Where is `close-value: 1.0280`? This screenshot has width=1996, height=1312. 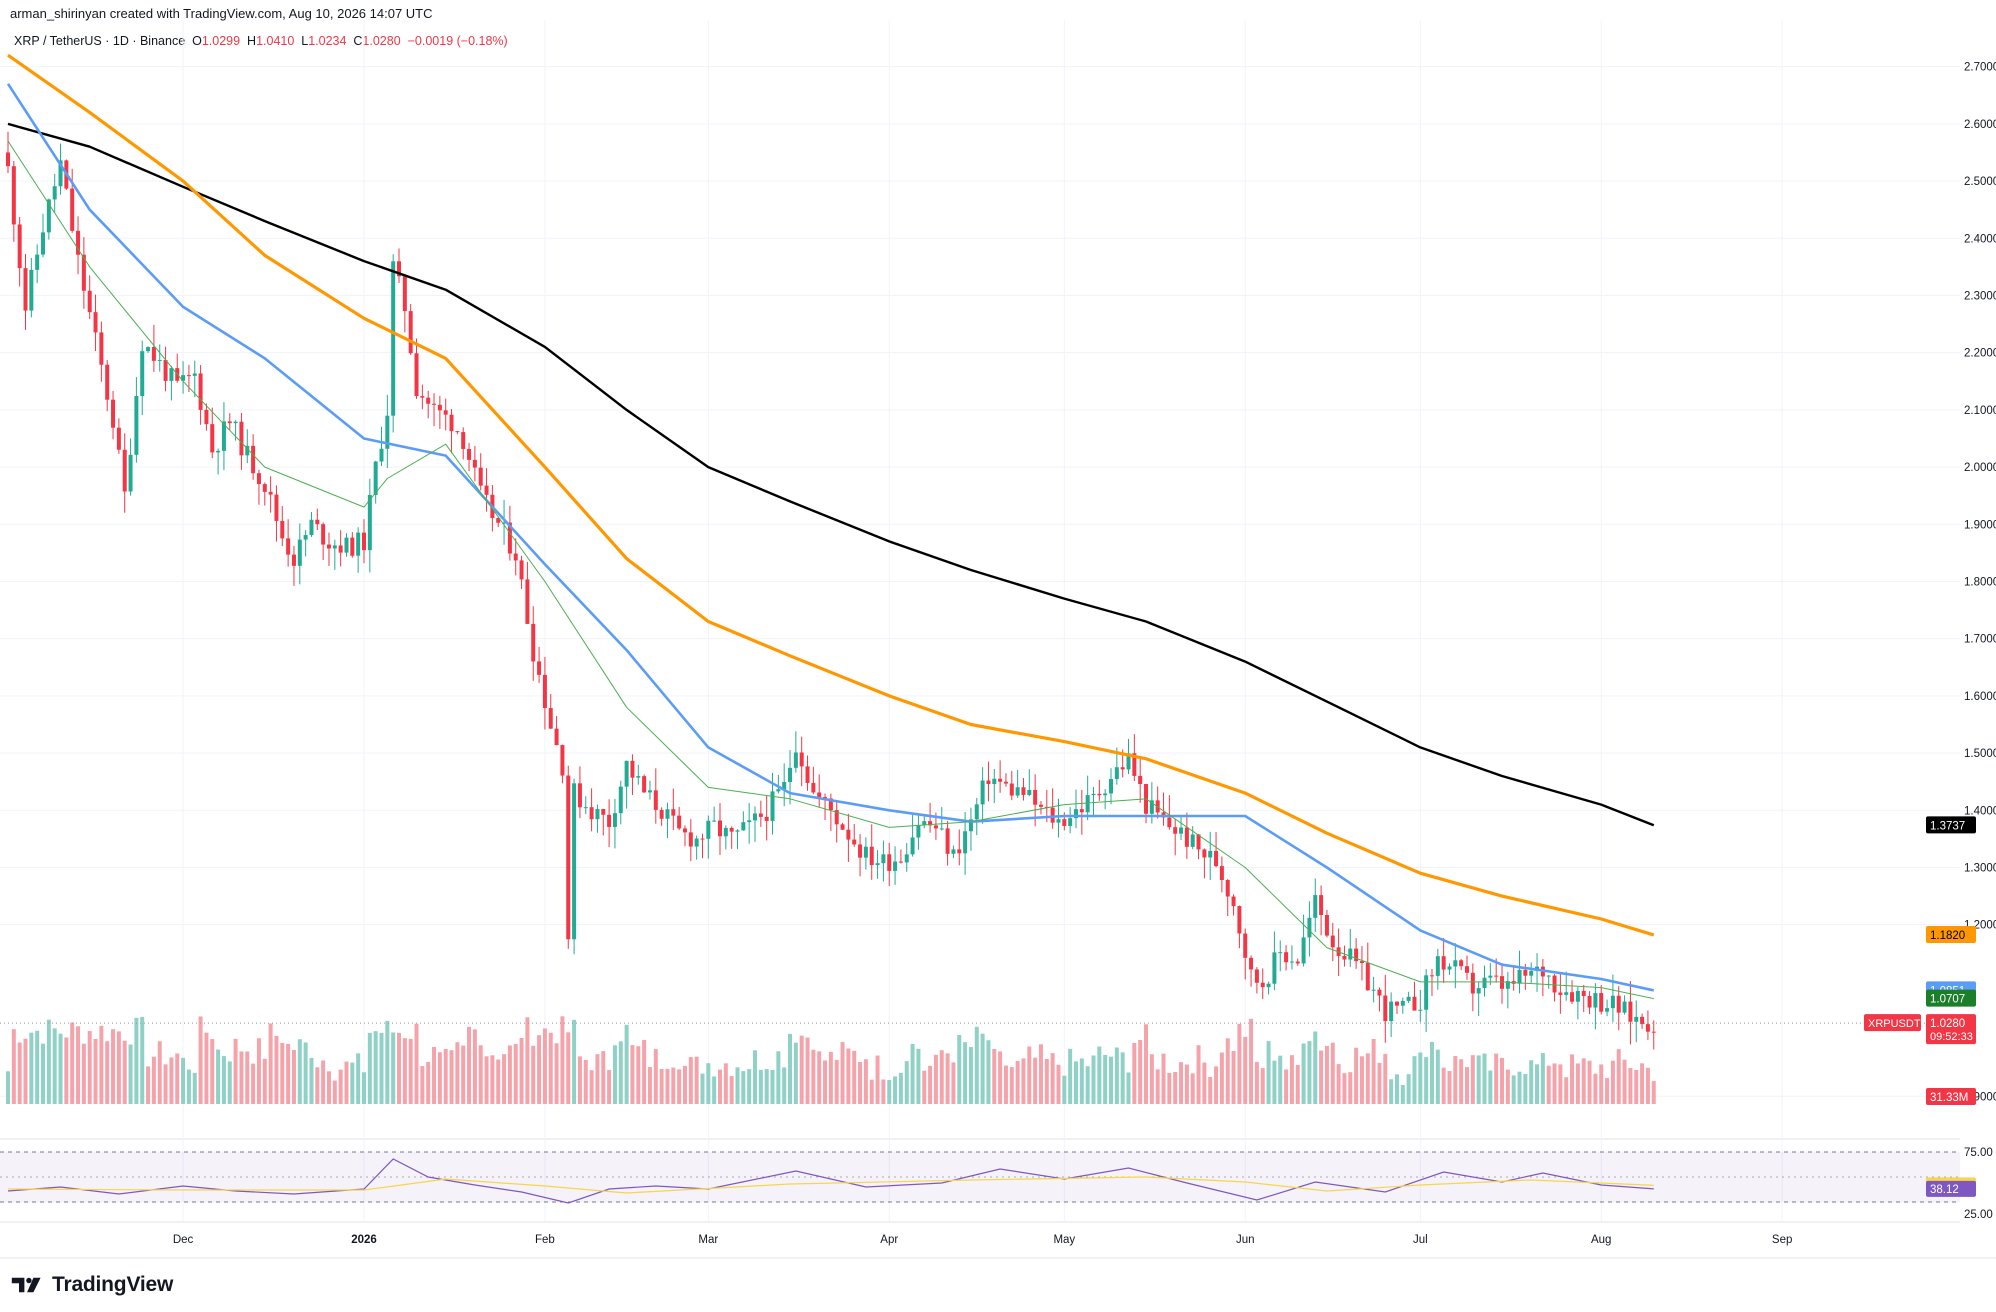
close-value: 1.0280 is located at coordinates (381, 41).